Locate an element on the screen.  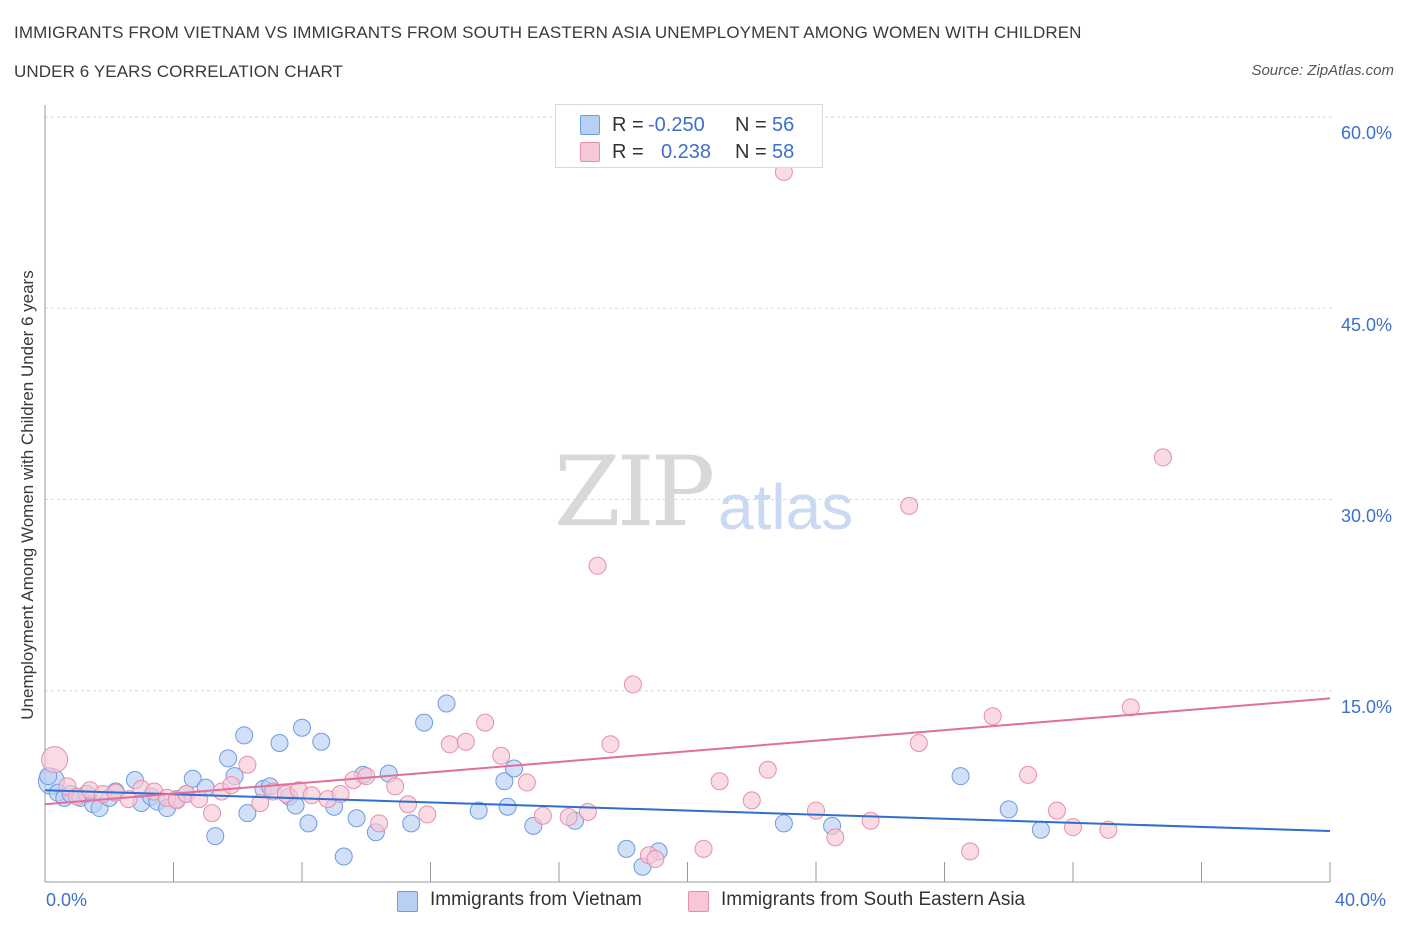
y-tick-label-30: 30.0% is located at coordinates (1366, 516).